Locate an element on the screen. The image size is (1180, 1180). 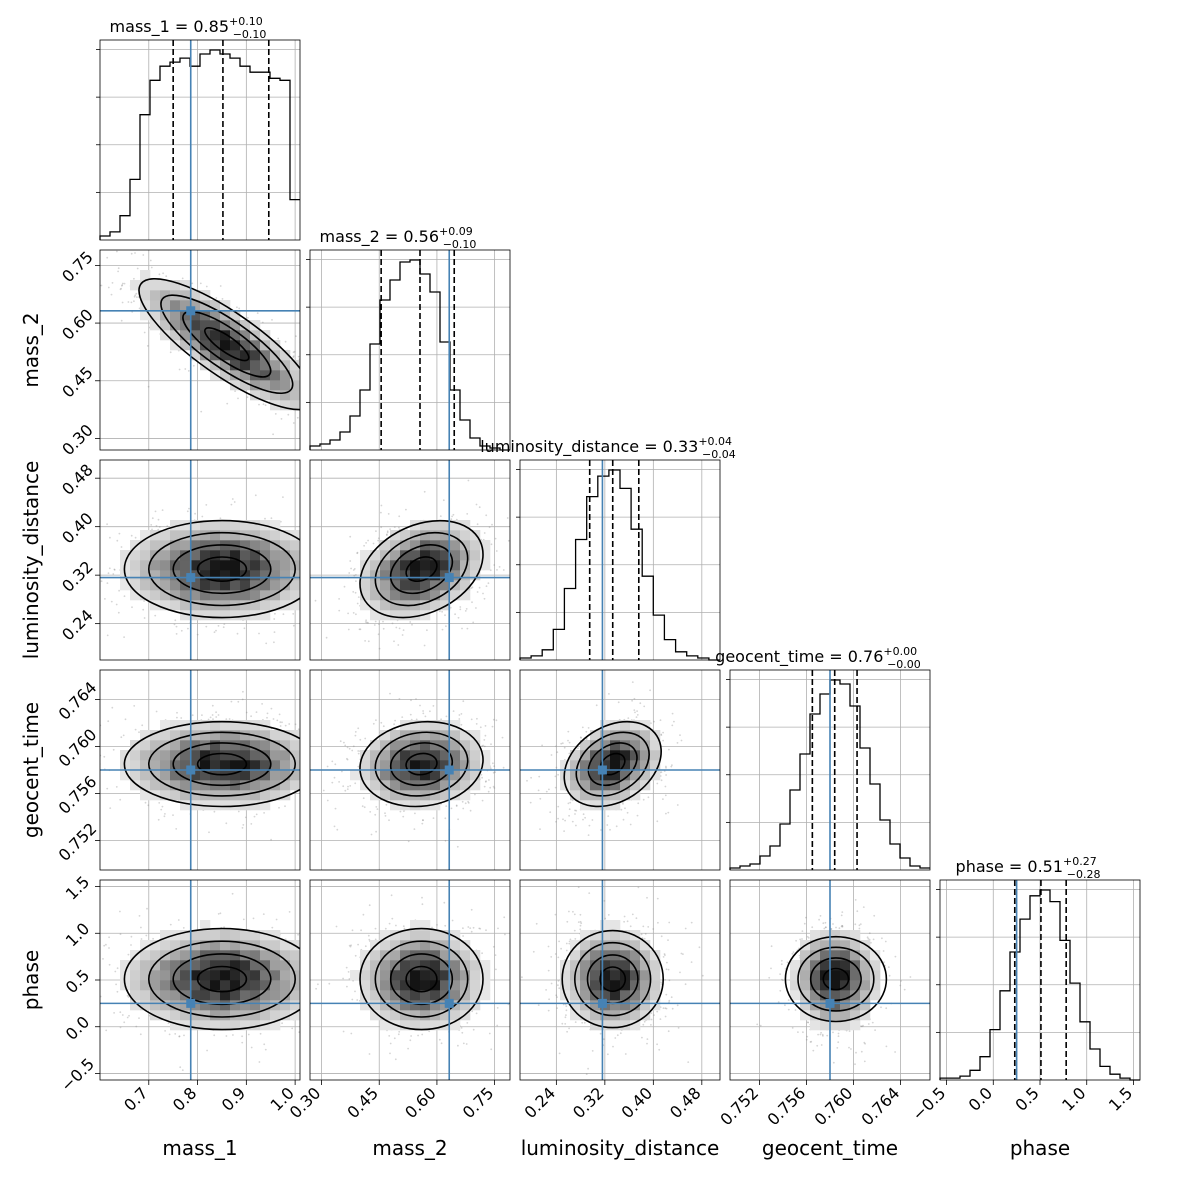
density-bins is located at coordinates (425, 570).